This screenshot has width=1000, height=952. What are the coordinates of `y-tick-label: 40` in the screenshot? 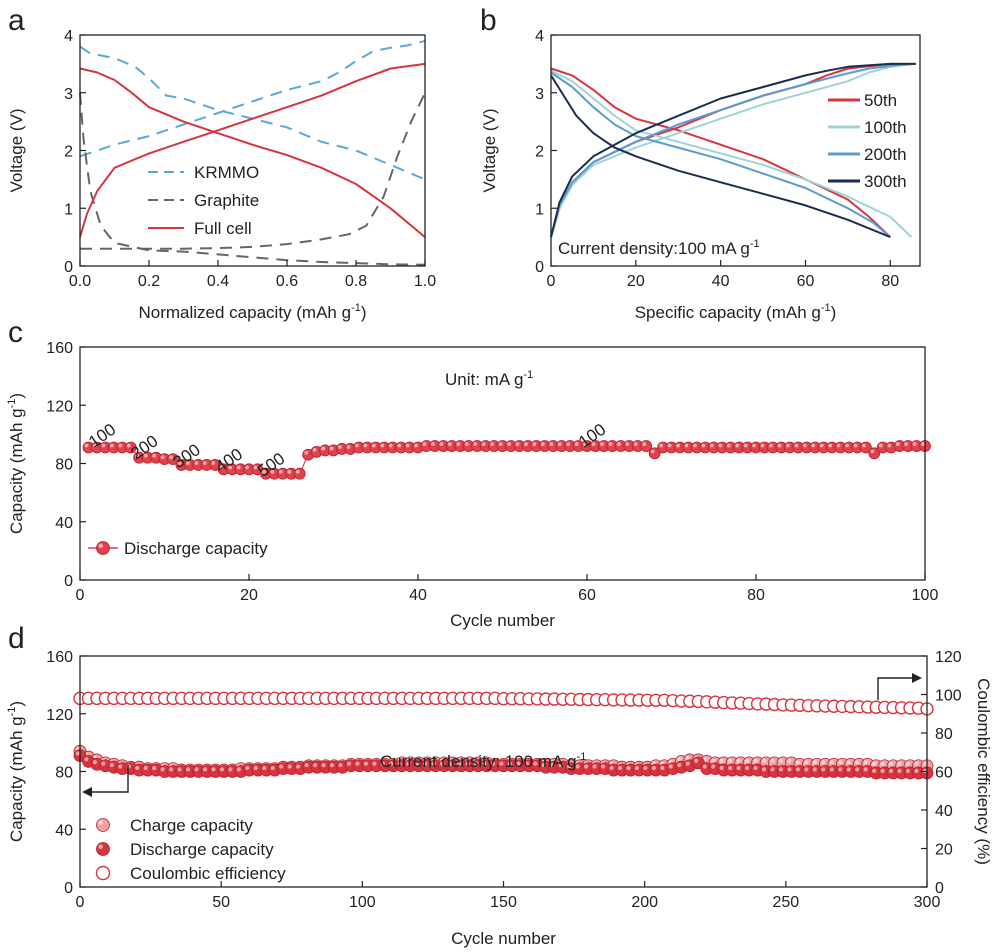 It's located at (64, 523).